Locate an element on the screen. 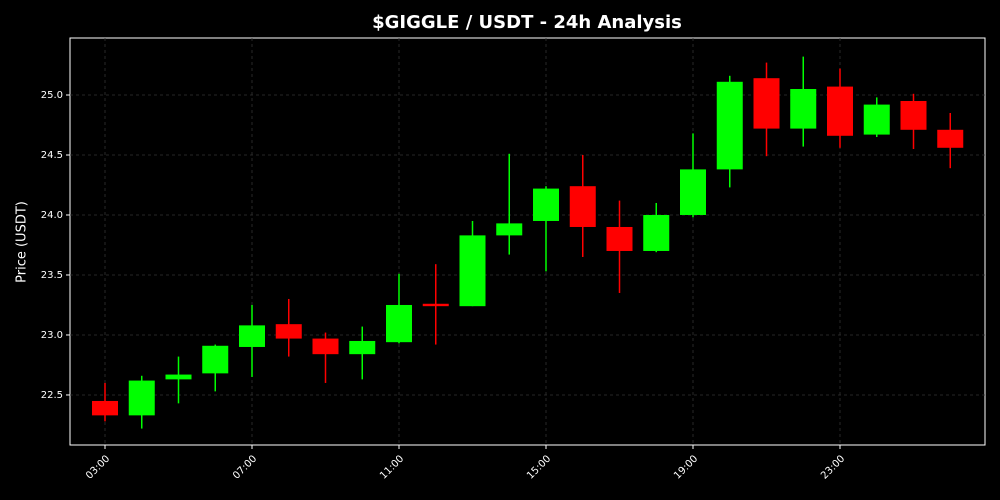  x-tick-label: 15:00 is located at coordinates (539, 467).